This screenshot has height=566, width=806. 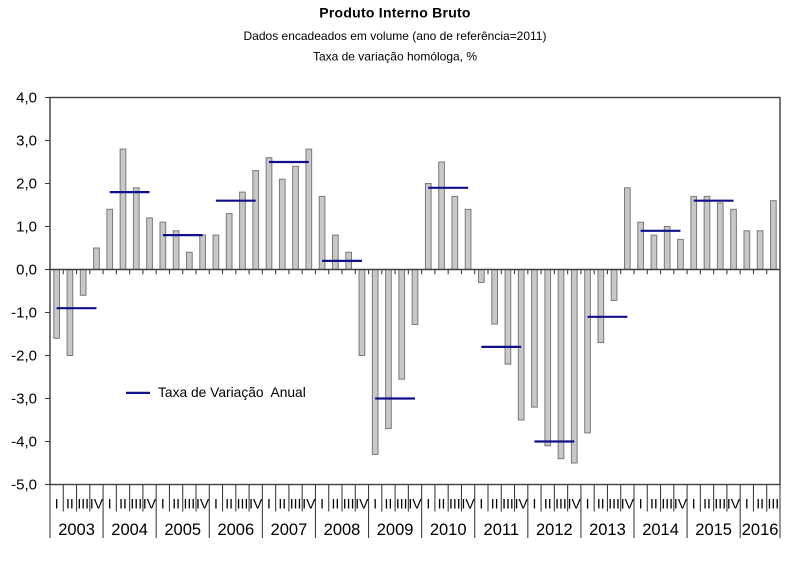 I want to click on svg-text: 3,0, so click(x=26, y=140).